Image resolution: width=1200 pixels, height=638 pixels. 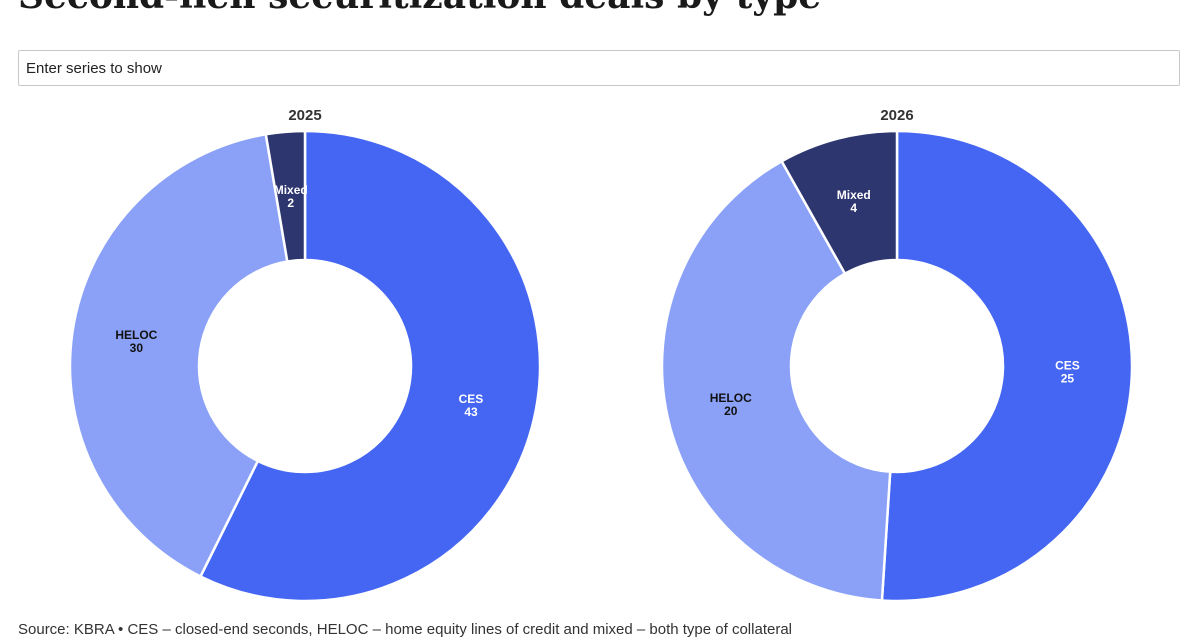 What do you see at coordinates (853, 208) in the screenshot?
I see `slice-value-mixed: 4` at bounding box center [853, 208].